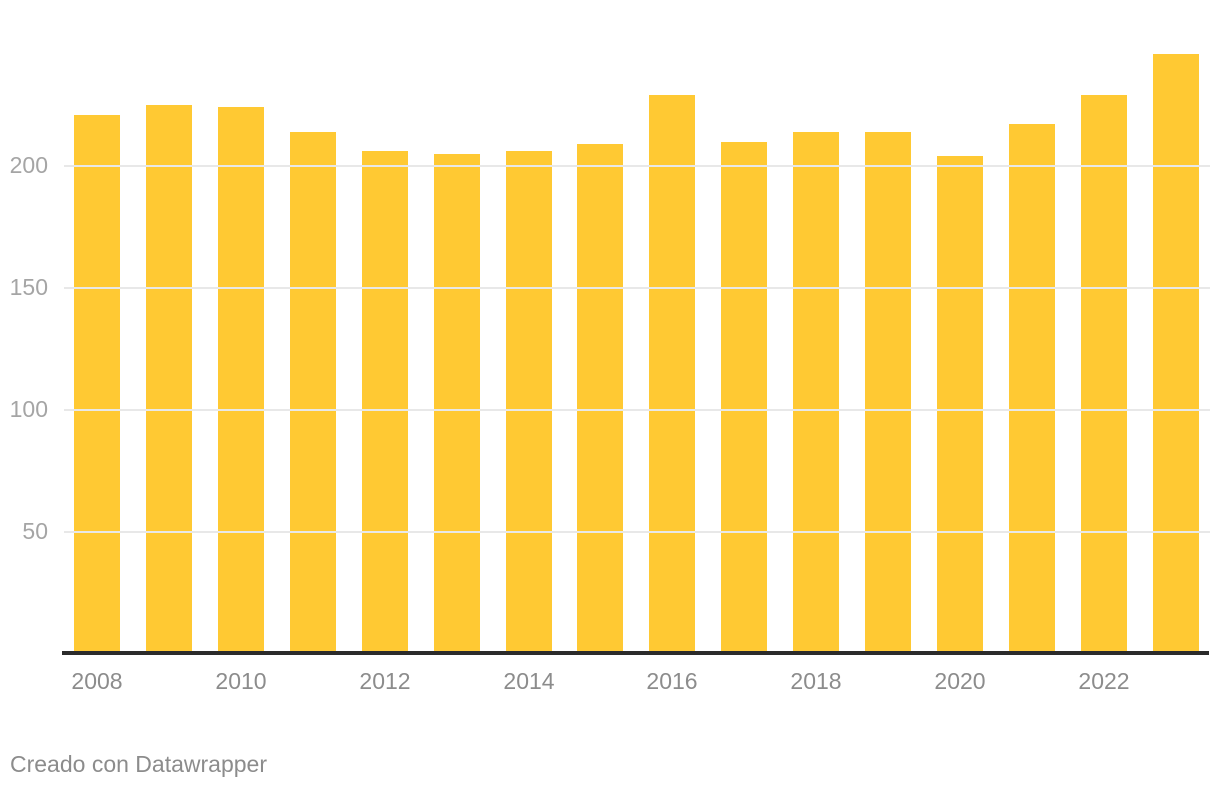  I want to click on bar-2013, so click(456, 402).